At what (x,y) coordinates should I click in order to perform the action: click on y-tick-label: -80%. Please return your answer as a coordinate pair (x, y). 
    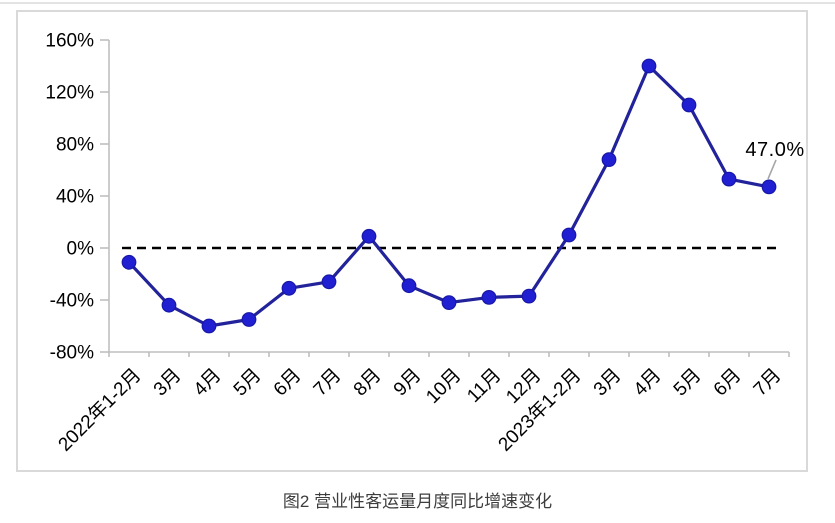
    Looking at the image, I should click on (72, 353).